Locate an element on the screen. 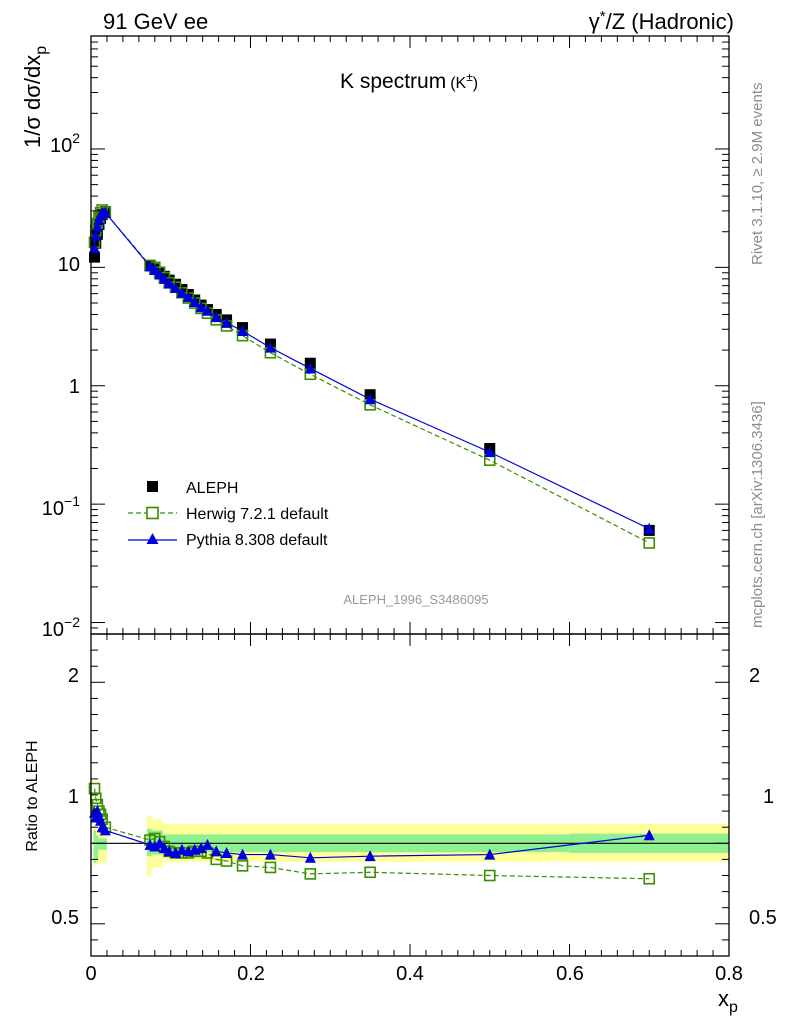 The image size is (786, 1024). legend-marker-pythia is located at coordinates (152, 538).